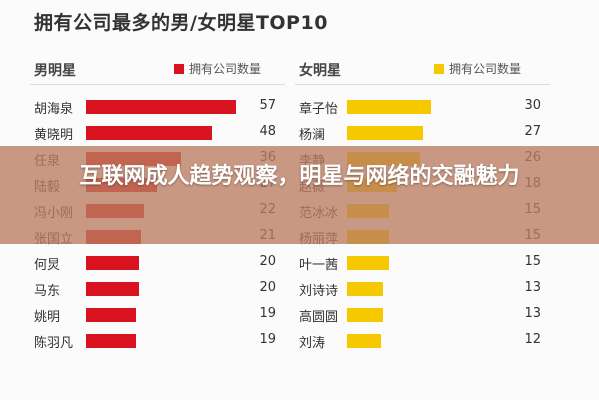 This screenshot has height=400, width=599. I want to click on male-group-label: 男明星, so click(55, 71).